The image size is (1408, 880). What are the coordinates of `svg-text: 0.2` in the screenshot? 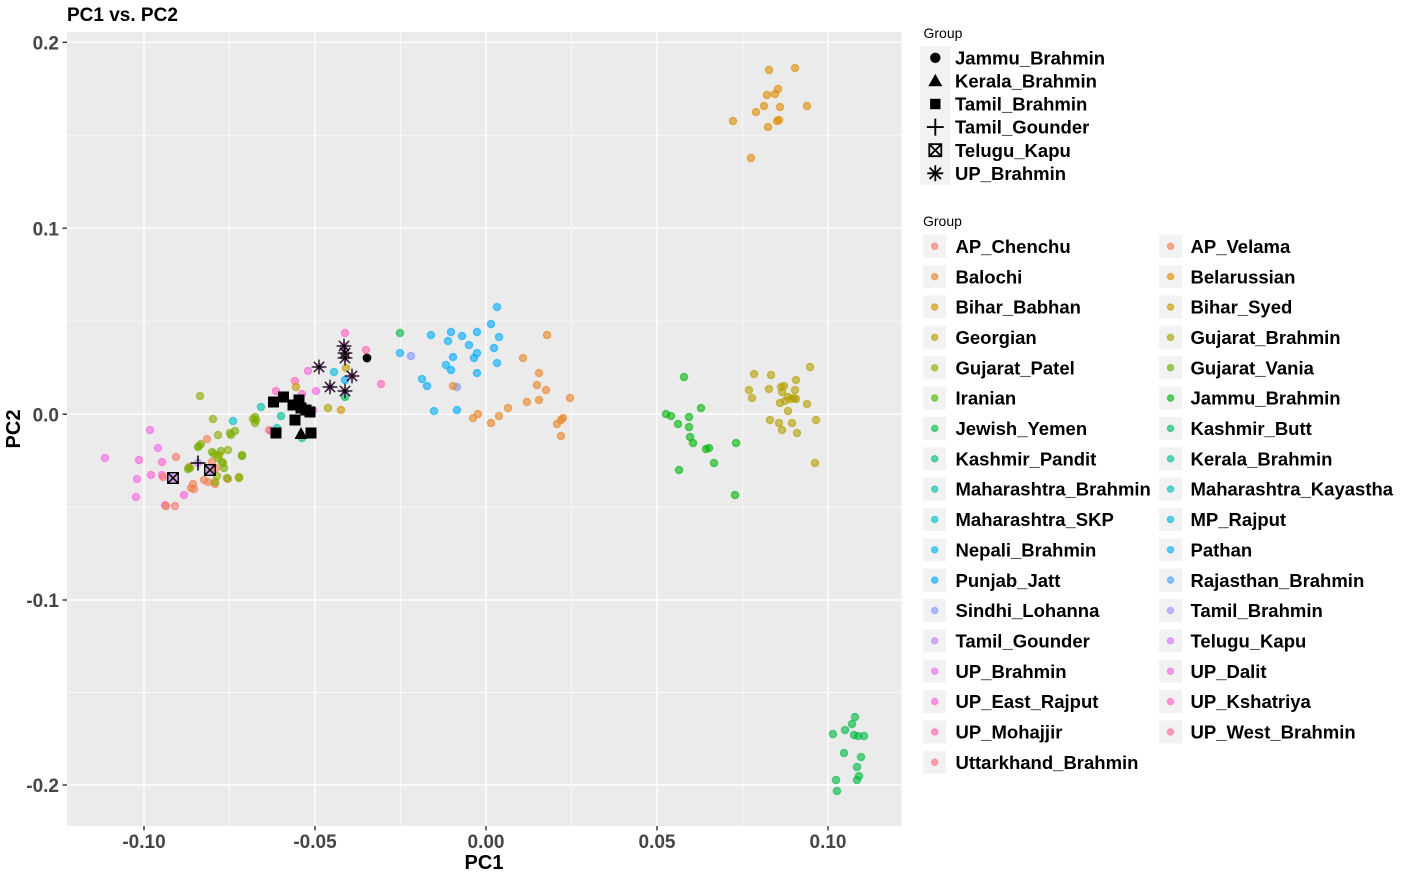 It's located at (46, 44).